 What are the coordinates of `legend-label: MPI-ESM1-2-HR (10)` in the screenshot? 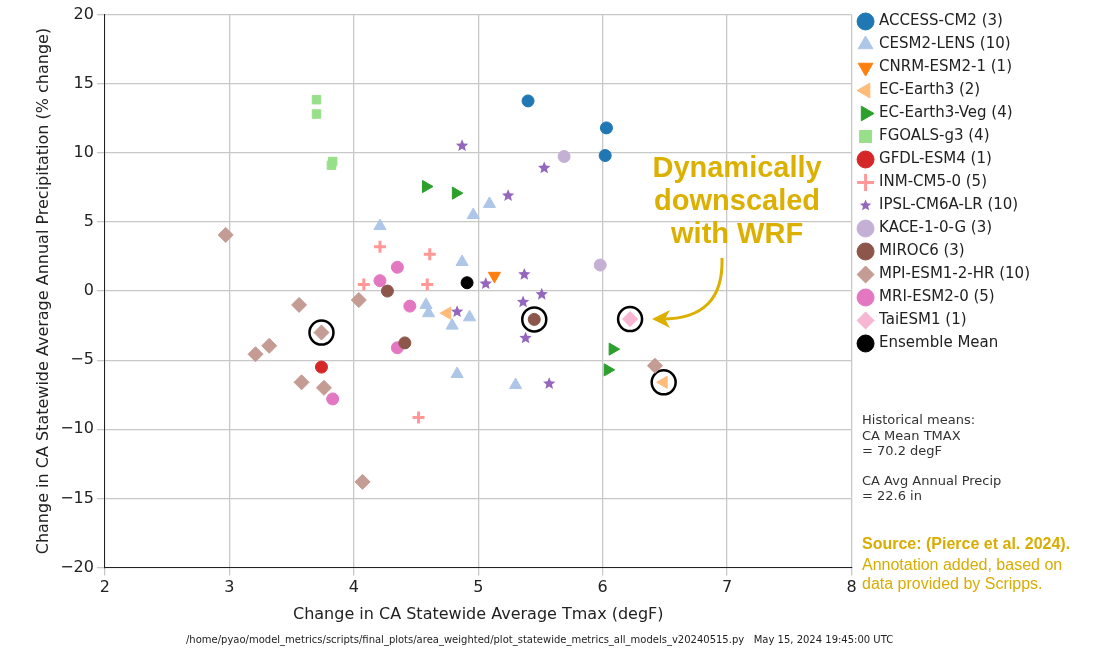 It's located at (954, 273).